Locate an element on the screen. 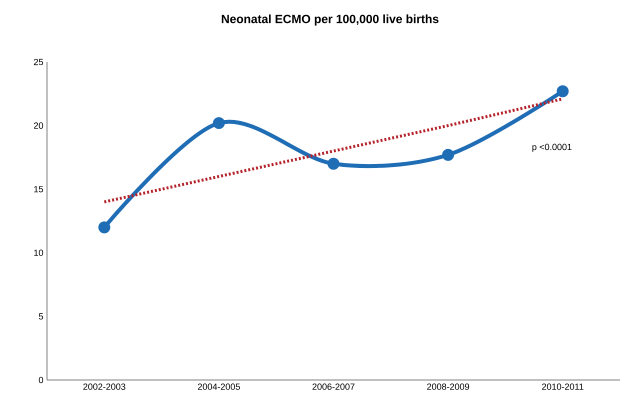 This screenshot has width=623, height=405. x-tick-label: 2004-2005 is located at coordinates (219, 387).